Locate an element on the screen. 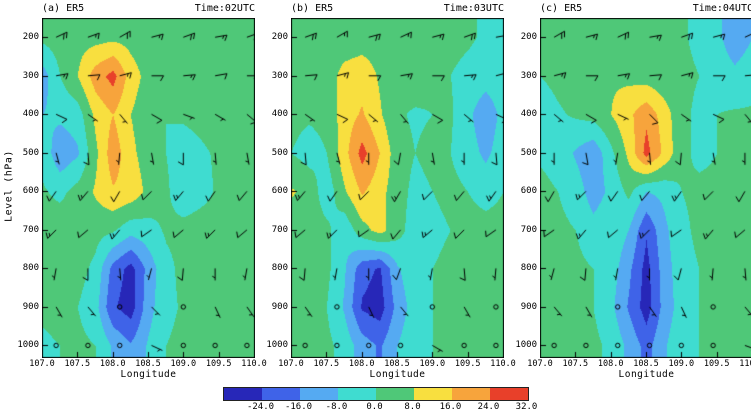 This screenshot has height=419, width=751. panel-a-x-axis: 107.0 107.5 108.0 108.5 109.0 109.5 110.0 is located at coordinates (148, 363).